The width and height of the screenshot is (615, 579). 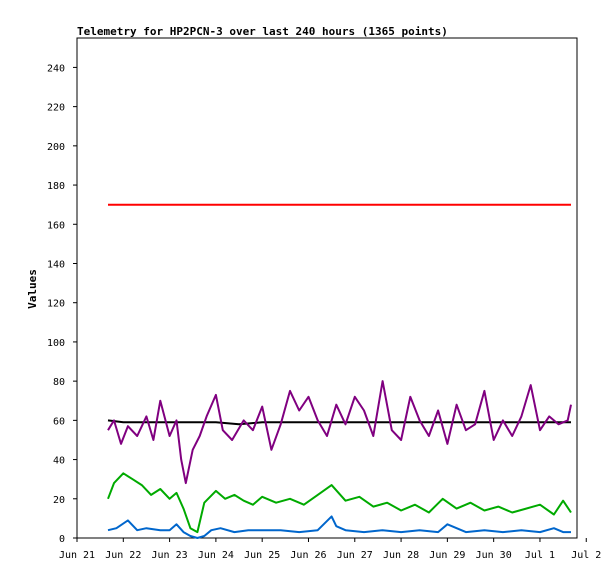 What do you see at coordinates (56, 68) in the screenshot?
I see `y-tick-label: 240` at bounding box center [56, 68].